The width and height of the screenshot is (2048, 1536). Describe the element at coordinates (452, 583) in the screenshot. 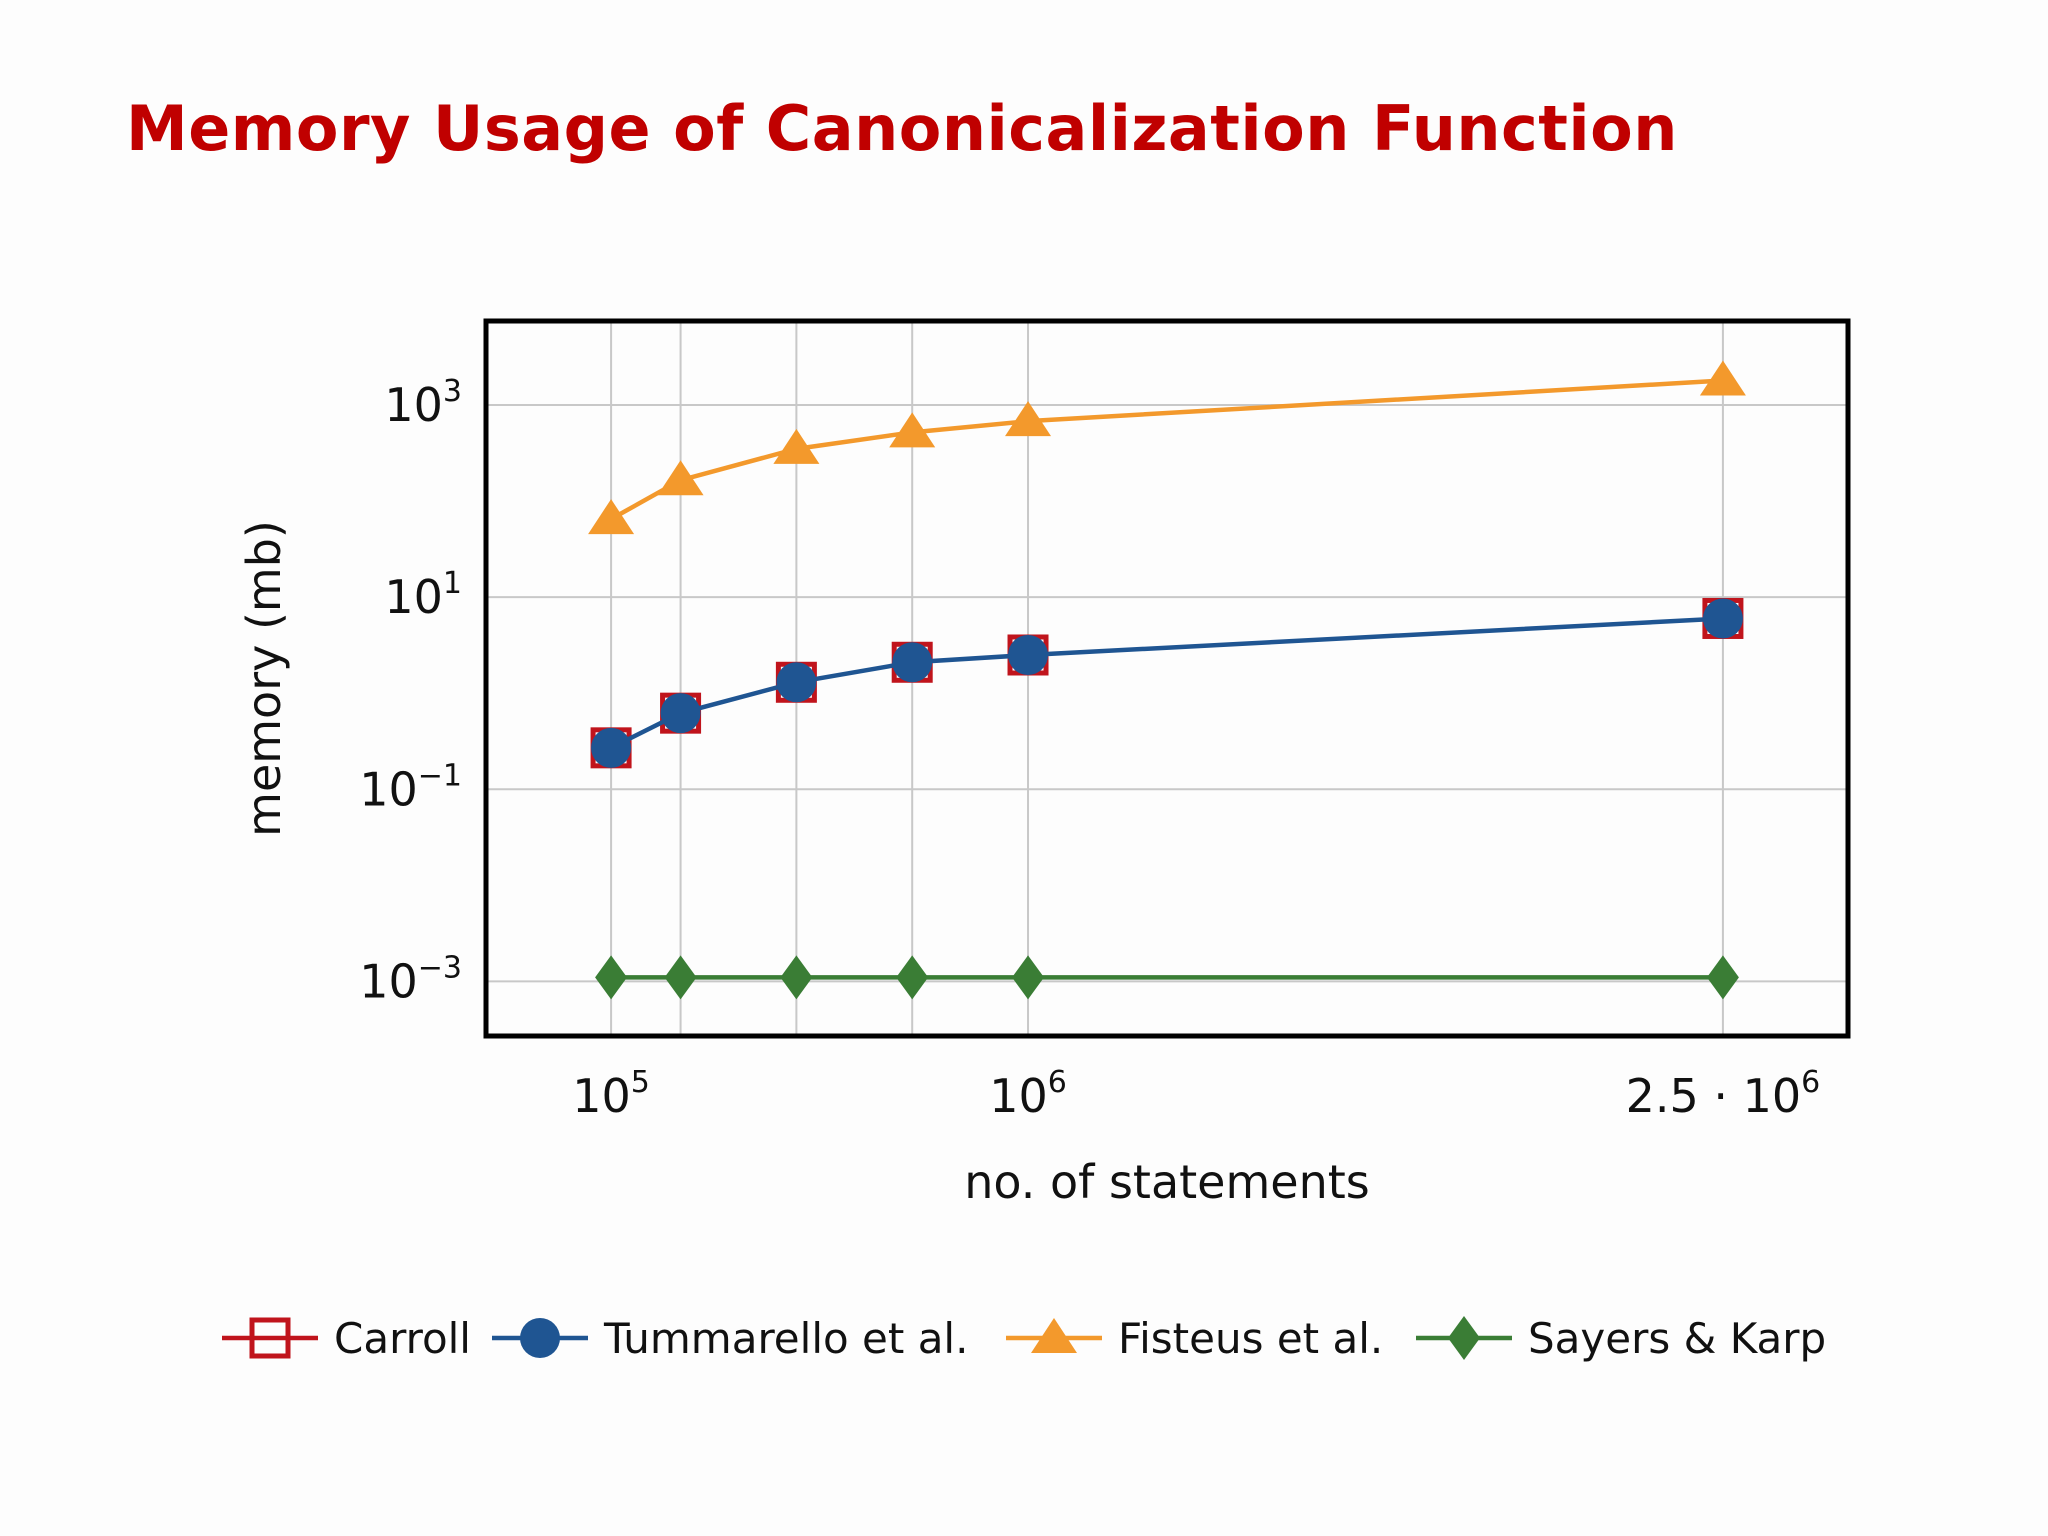

I see `y-tick-label-2-exponent: 1` at that location.